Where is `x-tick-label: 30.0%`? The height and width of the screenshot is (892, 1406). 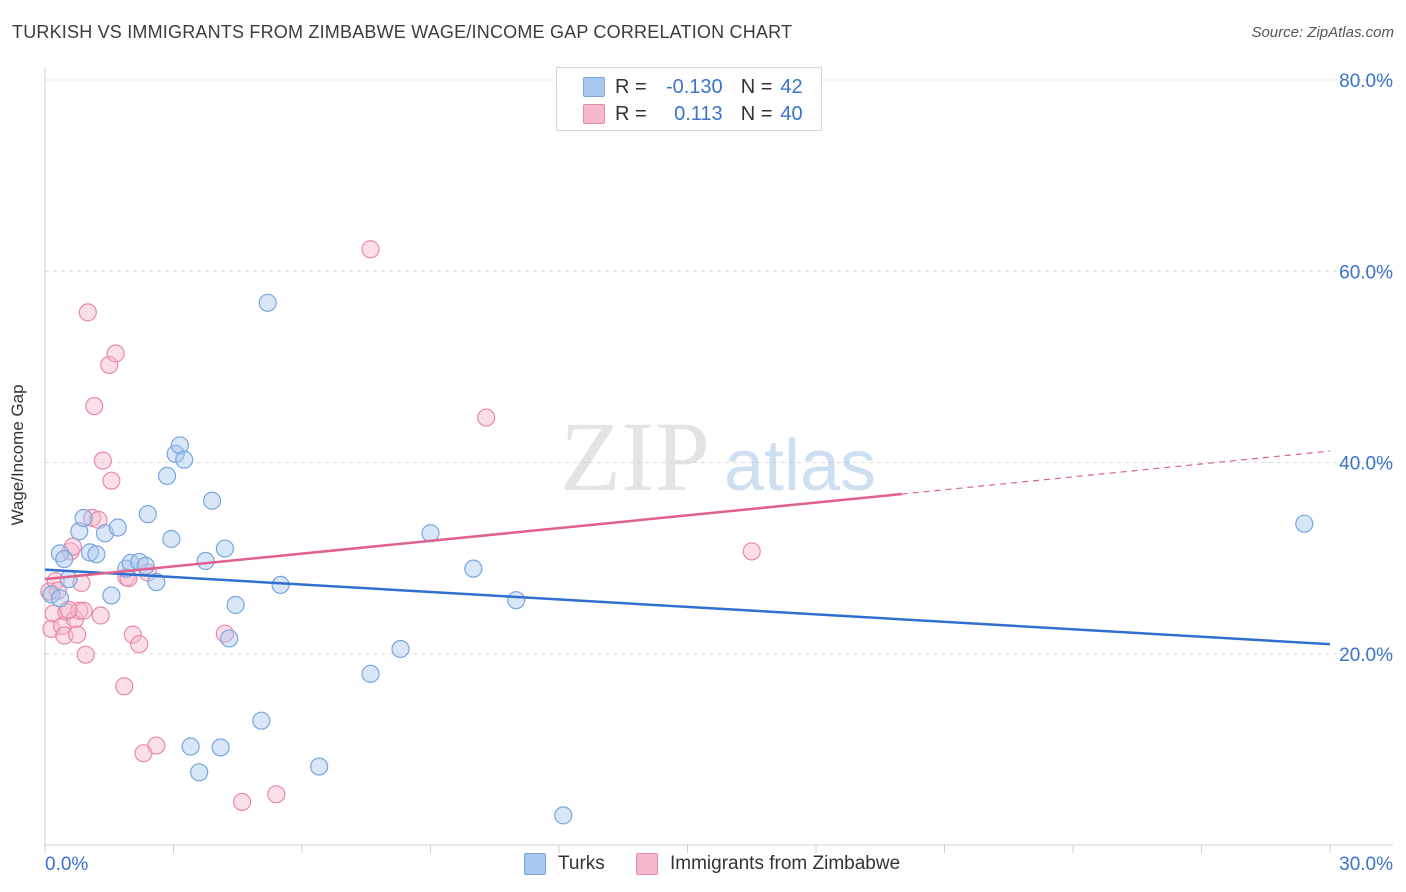
x-tick-label: 30.0% is located at coordinates (1366, 864).